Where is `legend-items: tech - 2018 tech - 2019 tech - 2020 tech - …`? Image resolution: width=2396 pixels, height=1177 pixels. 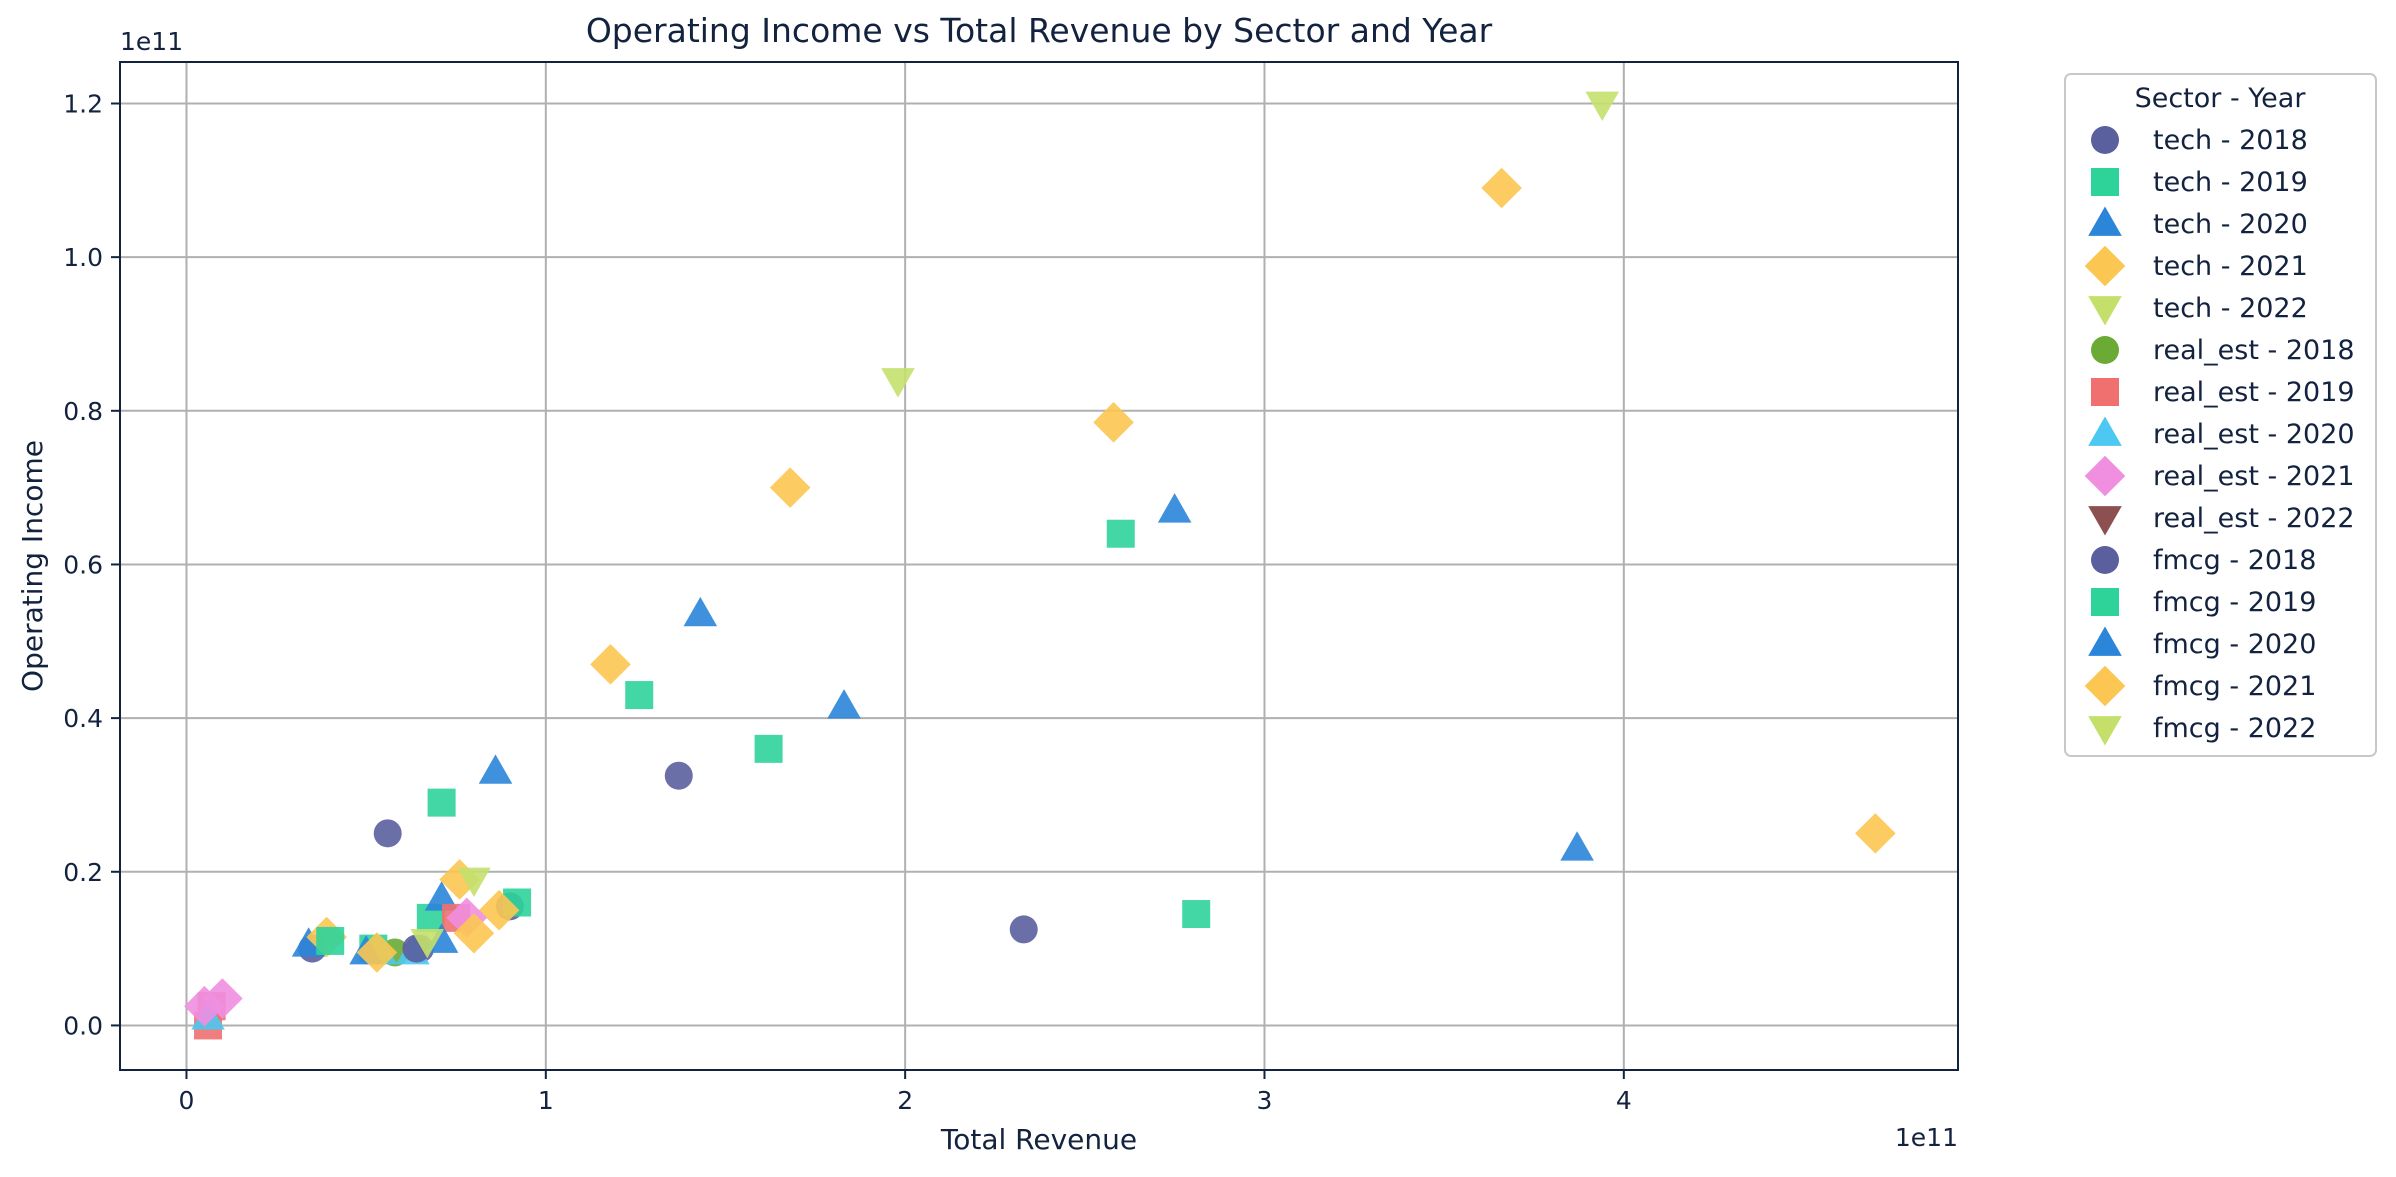 legend-items: tech - 2018 tech - 2019 tech - 2020 tech - … is located at coordinates (2219, 435).